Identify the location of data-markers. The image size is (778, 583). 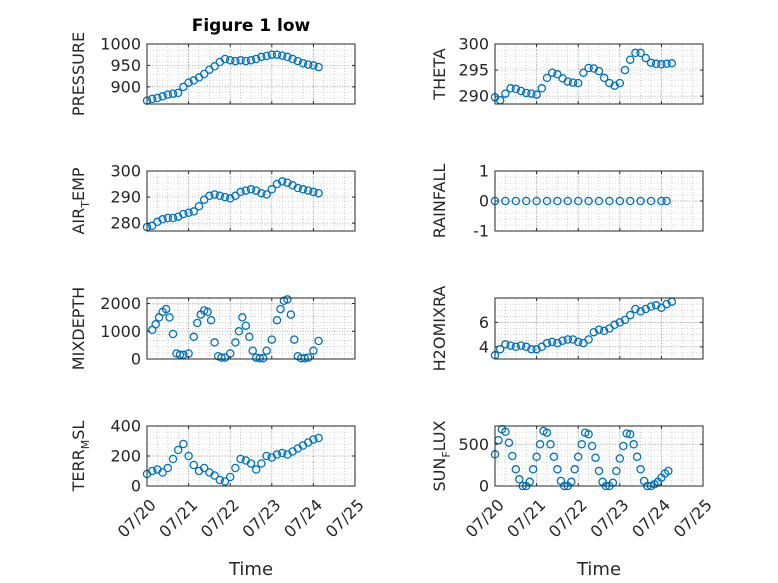
(232, 204).